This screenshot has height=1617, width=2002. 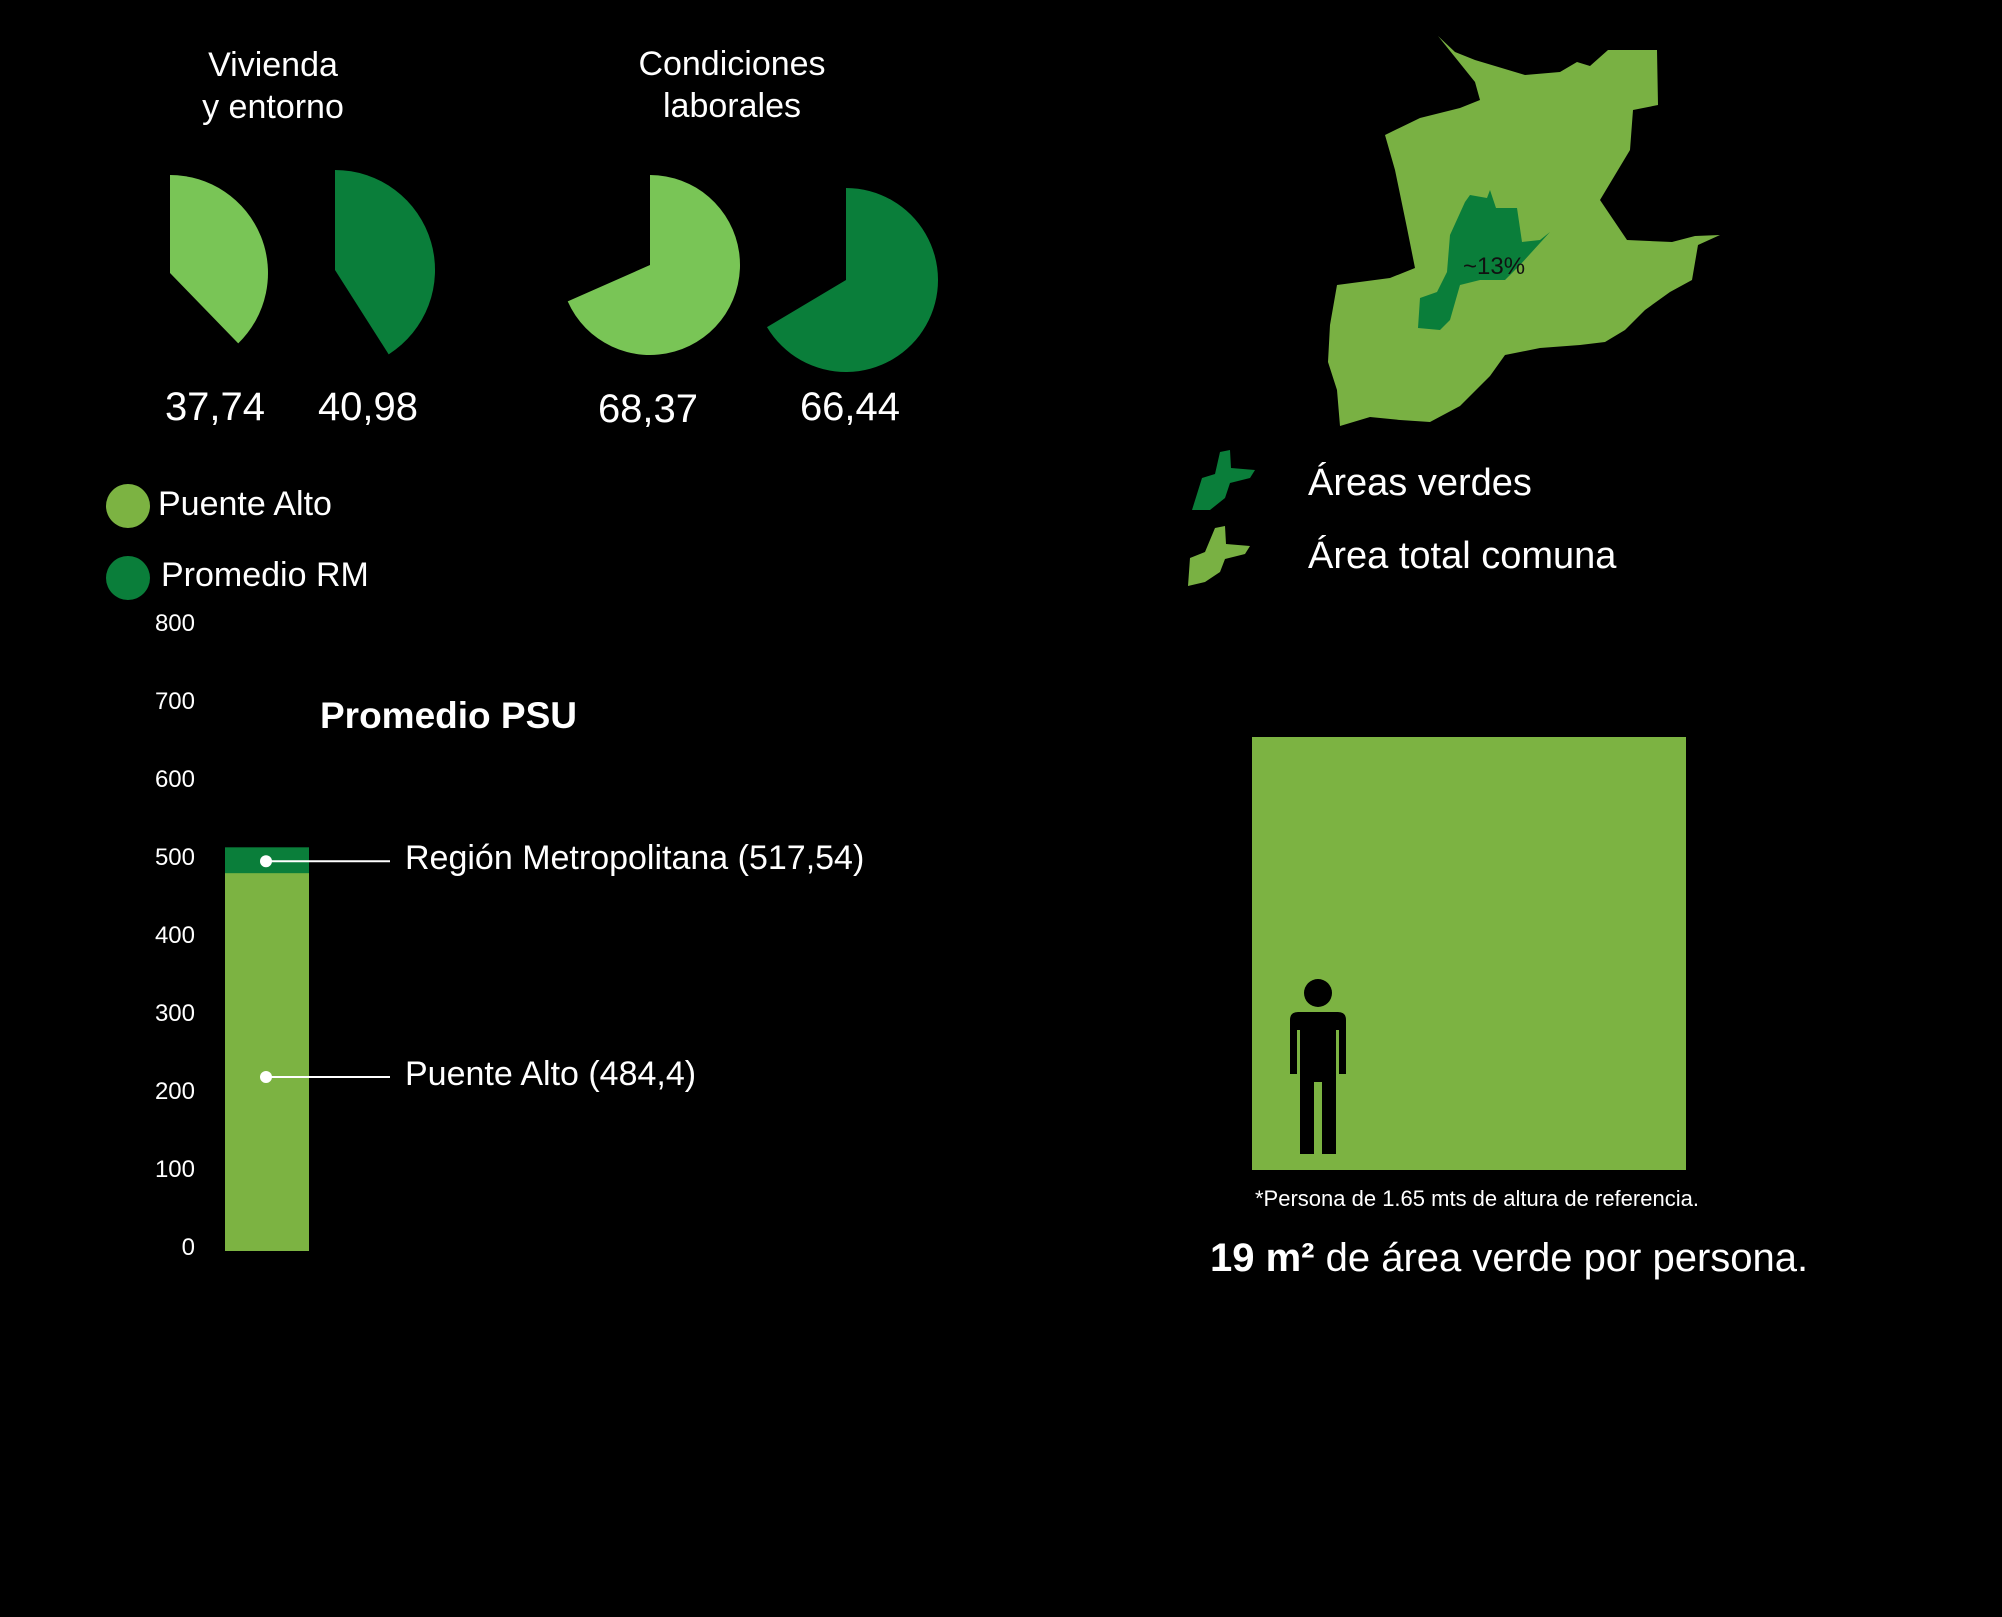 I want to click on marker-dot-pa, so click(x=266, y=1077).